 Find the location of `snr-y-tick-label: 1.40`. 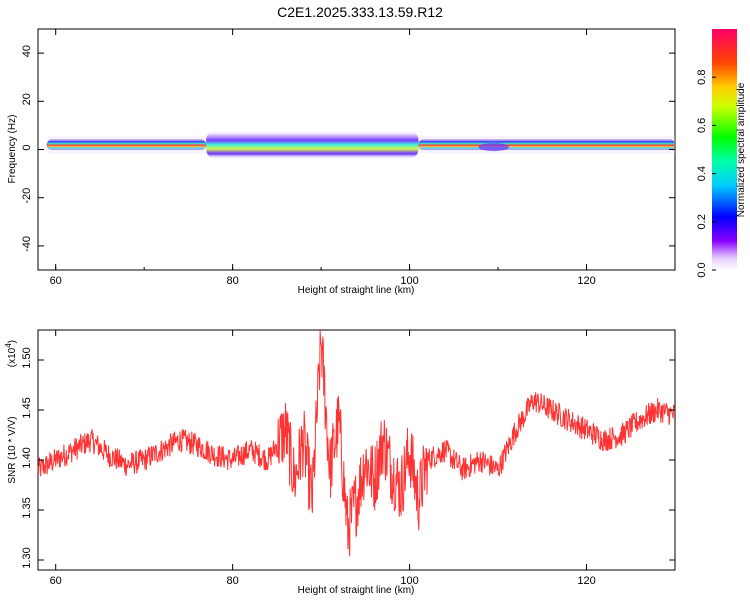

snr-y-tick-label: 1.40 is located at coordinates (27, 457).